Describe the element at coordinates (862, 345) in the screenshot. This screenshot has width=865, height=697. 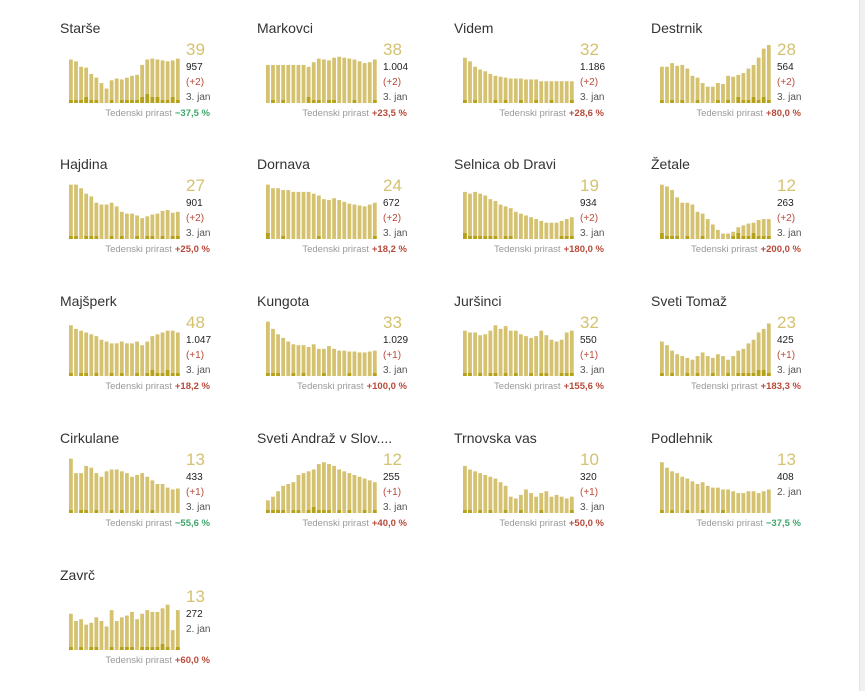
I see `vertical-scrollbar` at that location.